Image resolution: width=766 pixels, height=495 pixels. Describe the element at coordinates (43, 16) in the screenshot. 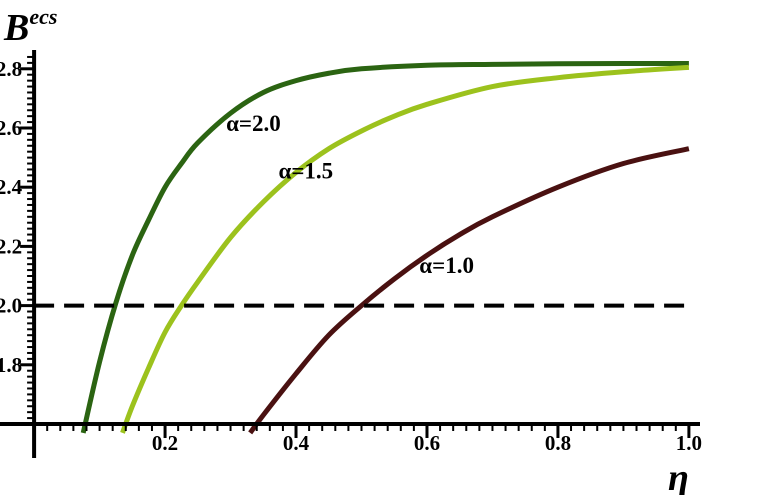

I see `y-axis-title-superscript: ecs` at that location.